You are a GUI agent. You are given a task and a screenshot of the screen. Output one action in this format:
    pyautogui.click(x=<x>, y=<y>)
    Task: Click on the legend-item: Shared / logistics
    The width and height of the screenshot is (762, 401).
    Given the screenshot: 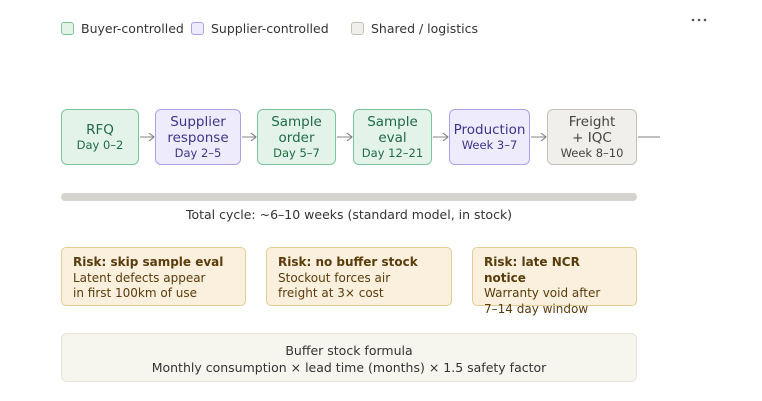 What is the action you would take?
    pyautogui.click(x=414, y=28)
    